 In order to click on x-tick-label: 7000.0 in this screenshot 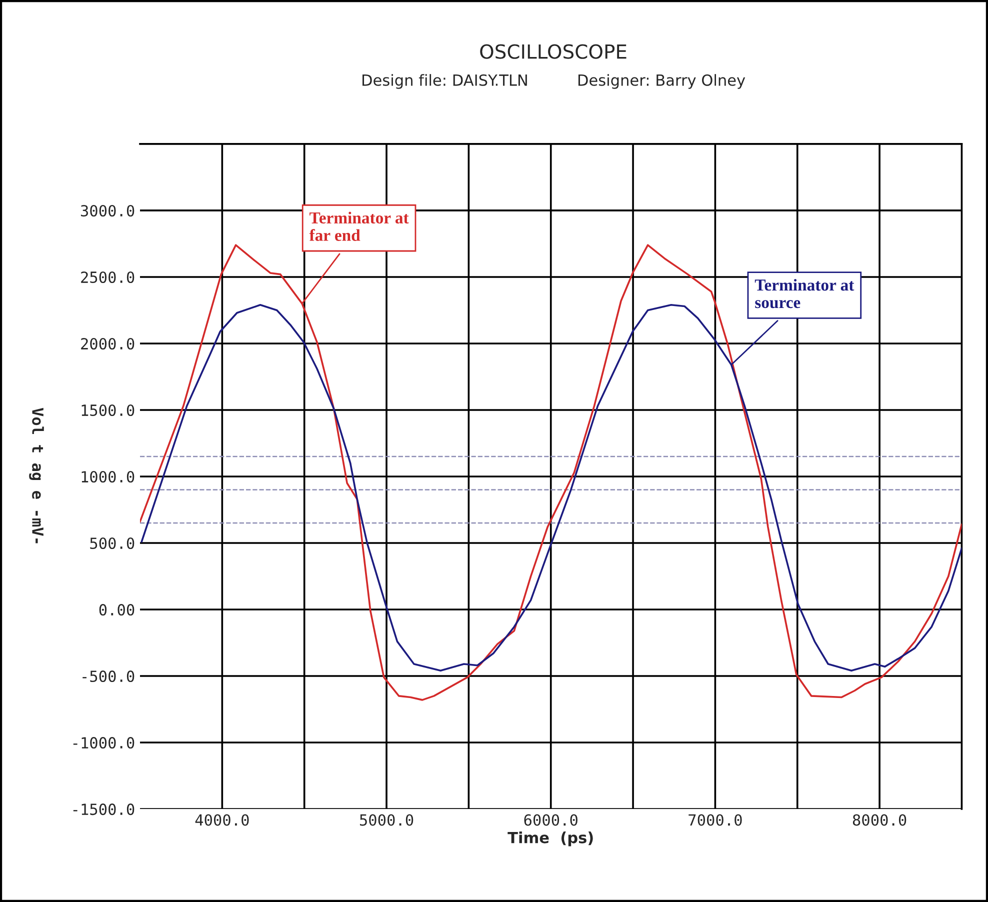, I will do `click(715, 820)`.